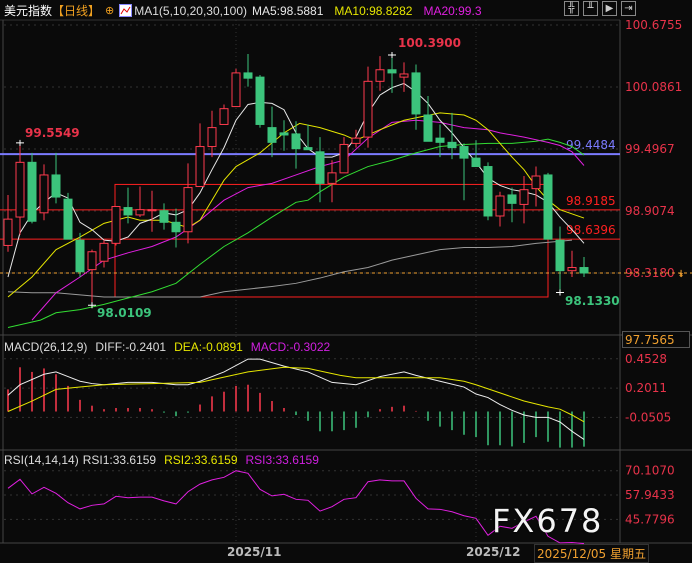 This screenshot has width=692, height=563. Describe the element at coordinates (628, 8) in the screenshot. I see `expand-right-icon: ⇥` at that location.